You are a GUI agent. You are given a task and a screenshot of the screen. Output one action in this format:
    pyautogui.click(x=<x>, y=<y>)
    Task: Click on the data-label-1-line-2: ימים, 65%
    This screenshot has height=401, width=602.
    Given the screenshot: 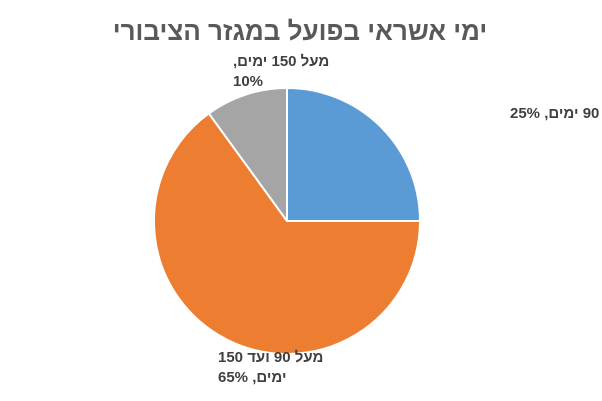 What is the action you would take?
    pyautogui.click(x=252, y=377)
    